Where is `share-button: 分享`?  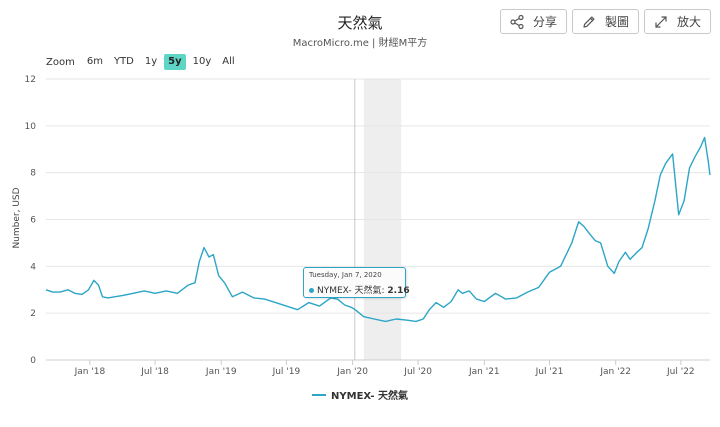
share-button: 分享 is located at coordinates (533, 21).